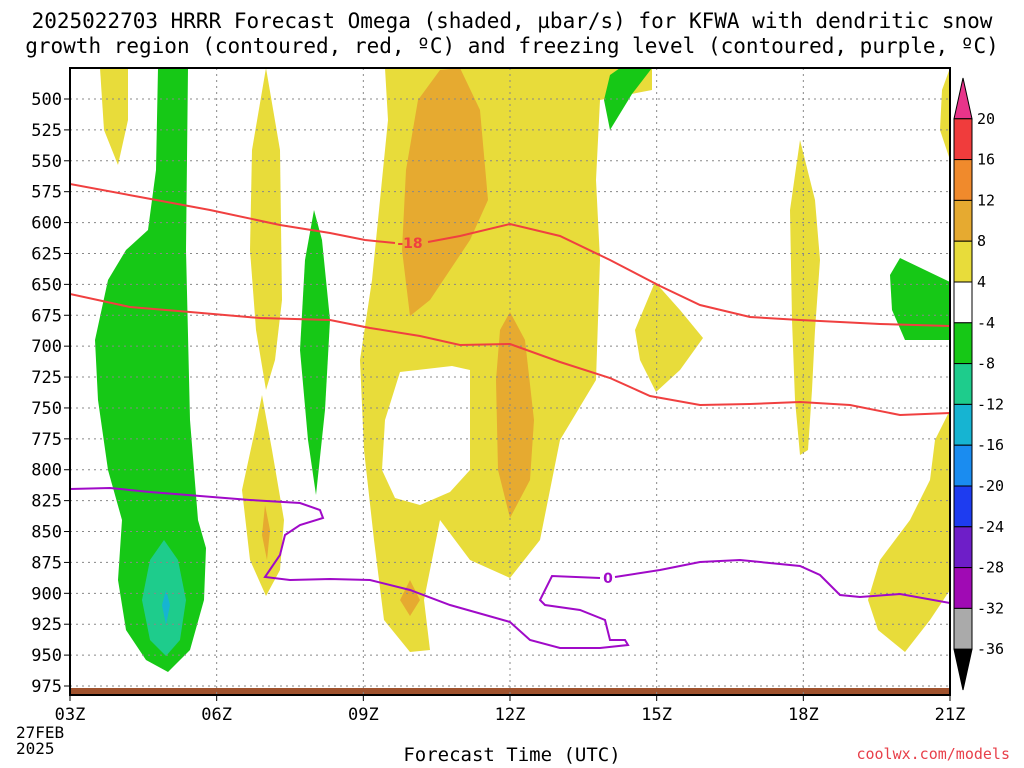 The image size is (1024, 768). Describe the element at coordinates (990, 649) in the screenshot. I see `colorbar-tick-label: -36` at that location.